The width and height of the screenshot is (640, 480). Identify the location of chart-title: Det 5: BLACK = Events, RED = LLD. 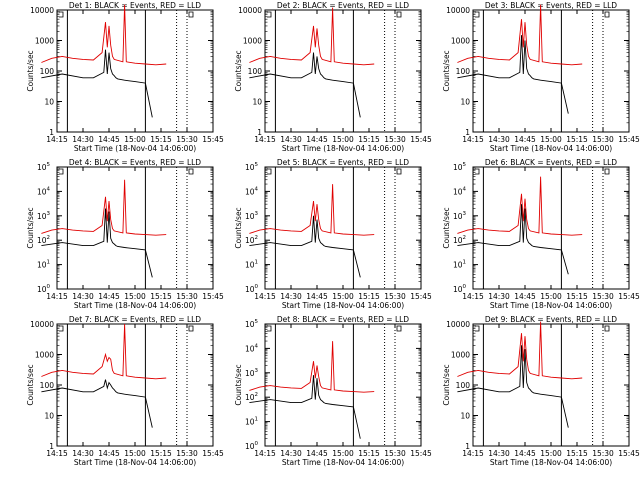
(343, 162).